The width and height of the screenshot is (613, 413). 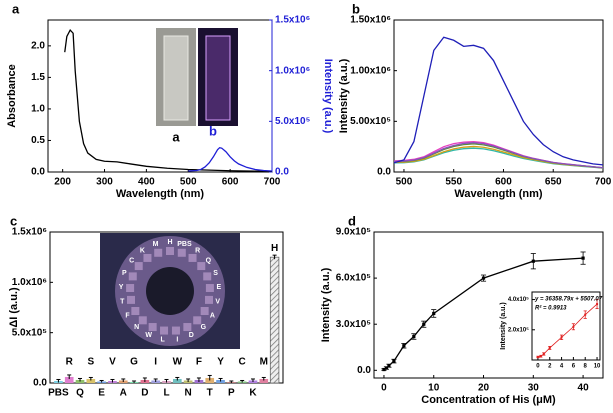 What do you see at coordinates (356, 8) in the screenshot?
I see `panel-letter: b` at bounding box center [356, 8].